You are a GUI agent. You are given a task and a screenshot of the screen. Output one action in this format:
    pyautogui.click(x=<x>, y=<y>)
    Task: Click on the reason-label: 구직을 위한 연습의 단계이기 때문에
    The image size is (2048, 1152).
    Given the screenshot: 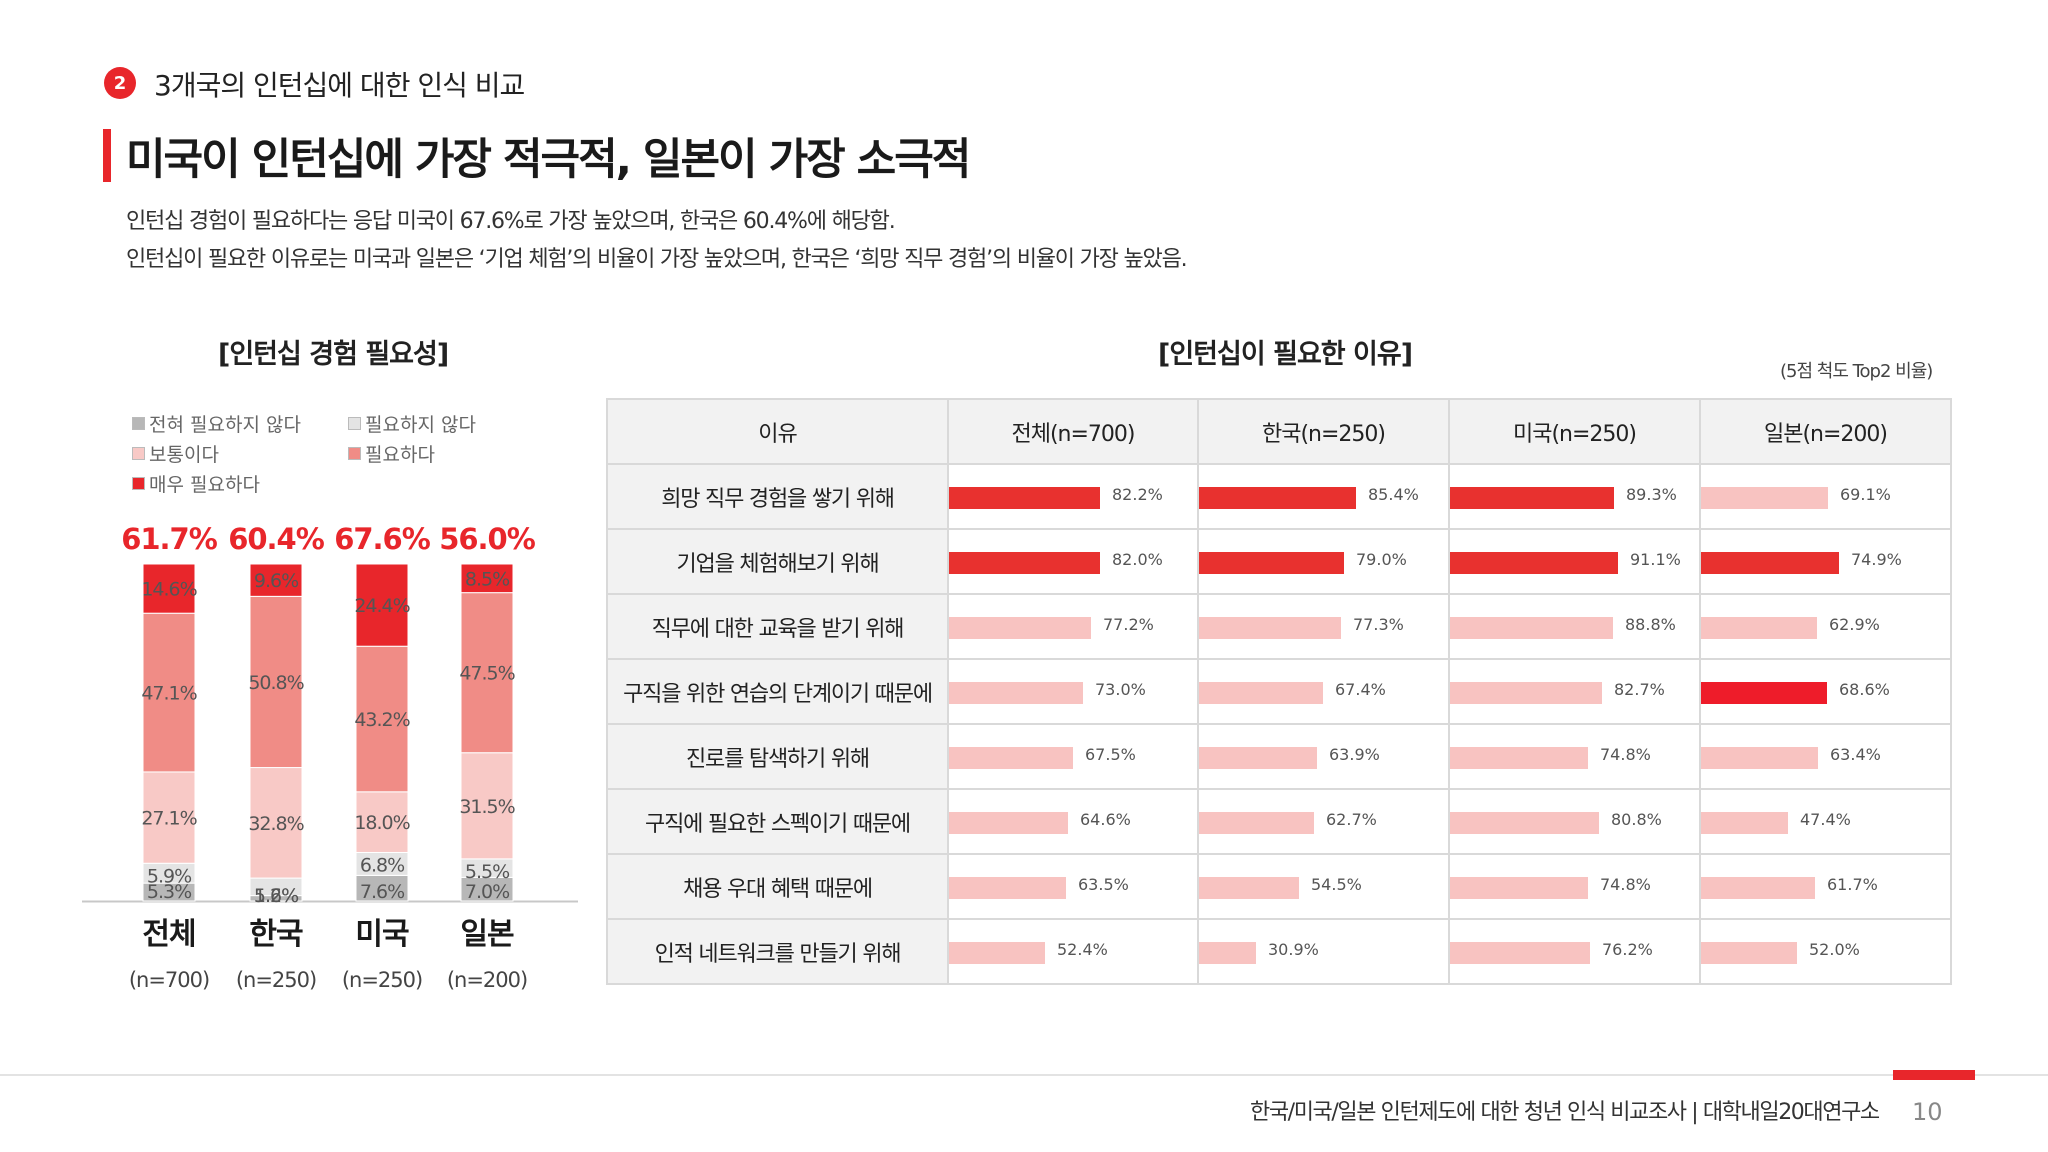 What is the action you would take?
    pyautogui.click(x=777, y=691)
    